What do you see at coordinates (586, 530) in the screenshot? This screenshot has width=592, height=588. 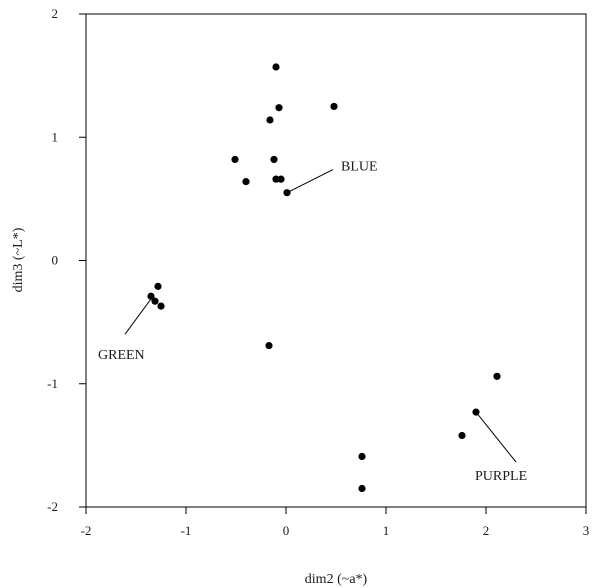 I see `x-tick-label: 3` at bounding box center [586, 530].